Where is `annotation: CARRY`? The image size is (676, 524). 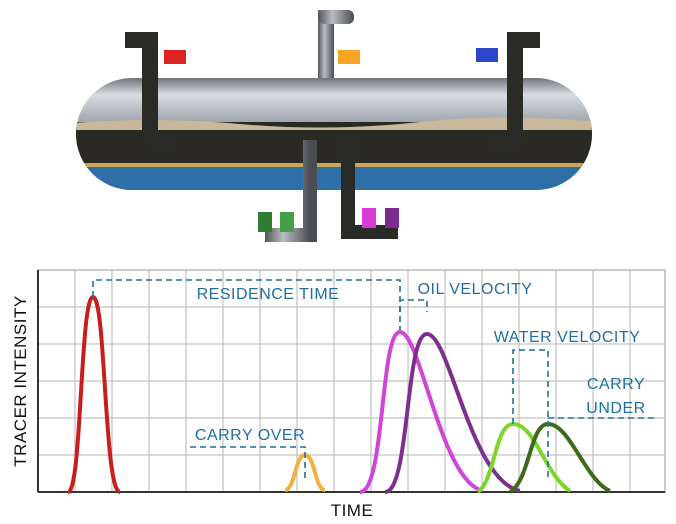
annotation: CARRY is located at coordinates (616, 384).